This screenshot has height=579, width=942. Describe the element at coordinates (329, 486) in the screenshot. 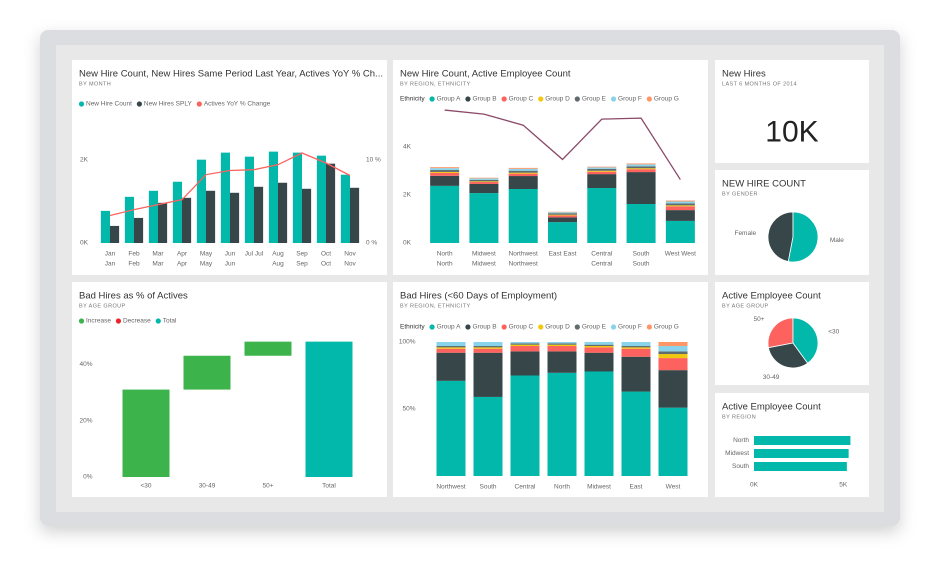

I see `x-tick-label: Total` at that location.